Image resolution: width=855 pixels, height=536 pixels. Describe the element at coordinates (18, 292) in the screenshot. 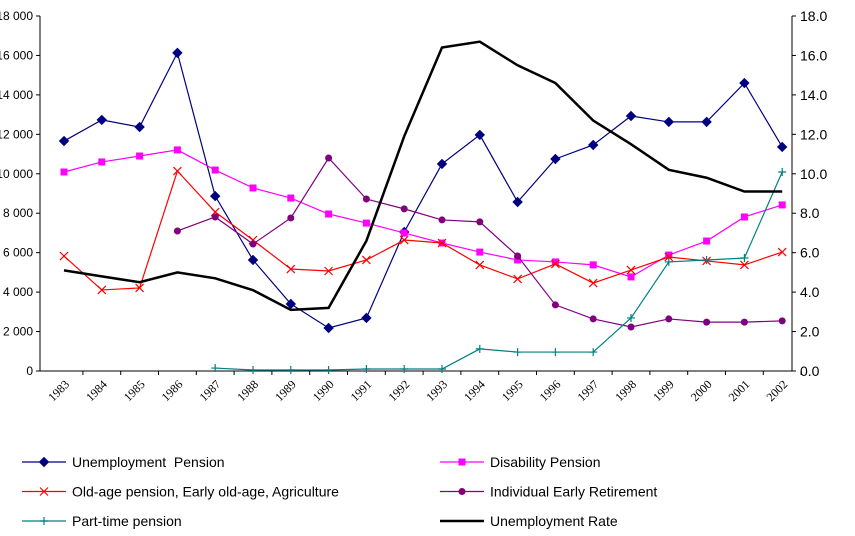

I see `y-tick-label: 4 000` at that location.